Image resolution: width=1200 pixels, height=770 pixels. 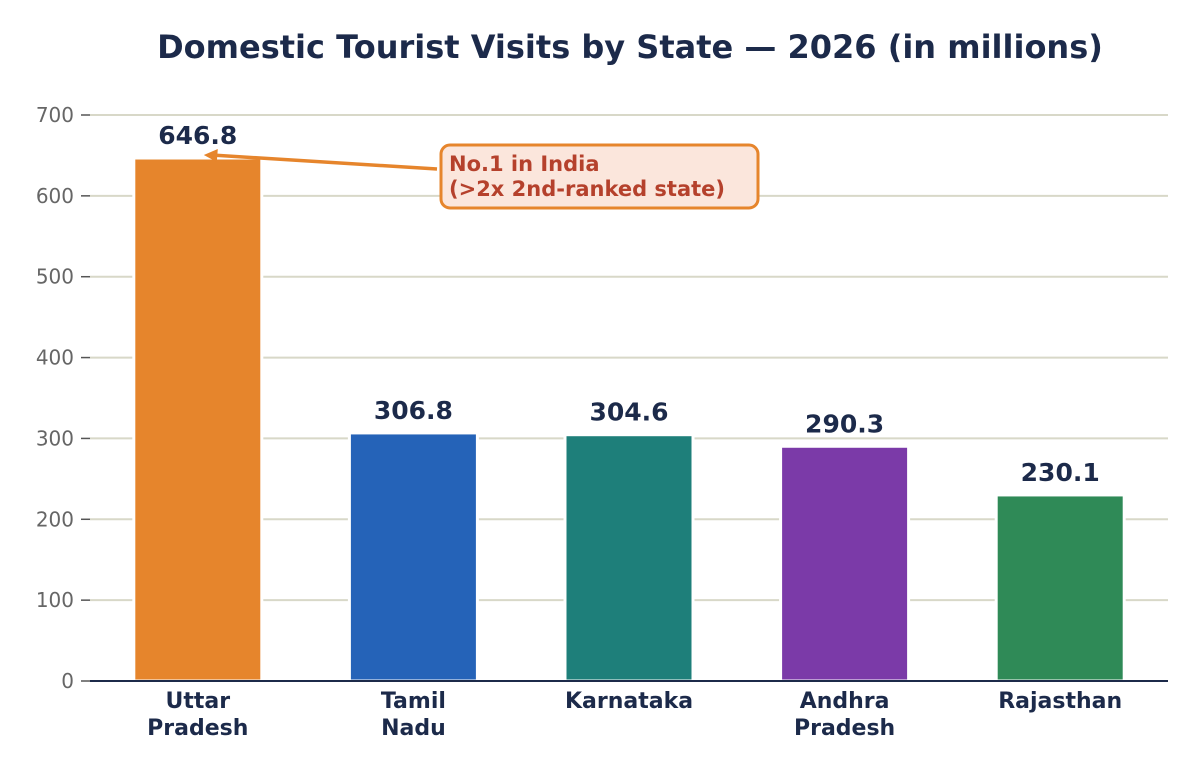 What do you see at coordinates (55, 277) in the screenshot?
I see `y-tick-label: 500` at bounding box center [55, 277].